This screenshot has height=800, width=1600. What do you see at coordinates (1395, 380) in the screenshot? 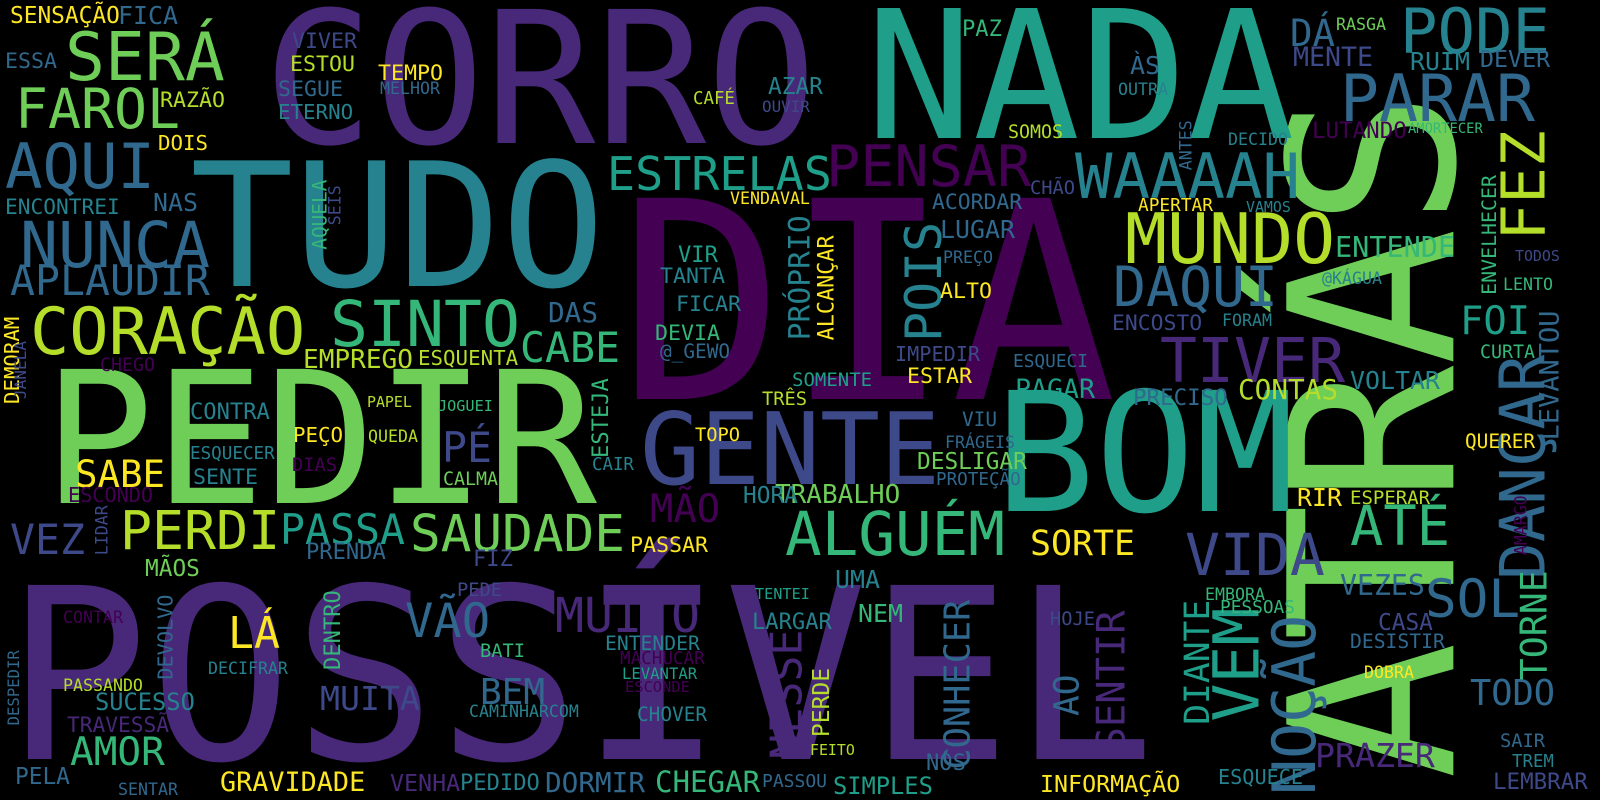
I see `word-cloud-word: VOLTAR` at bounding box center [1395, 380].